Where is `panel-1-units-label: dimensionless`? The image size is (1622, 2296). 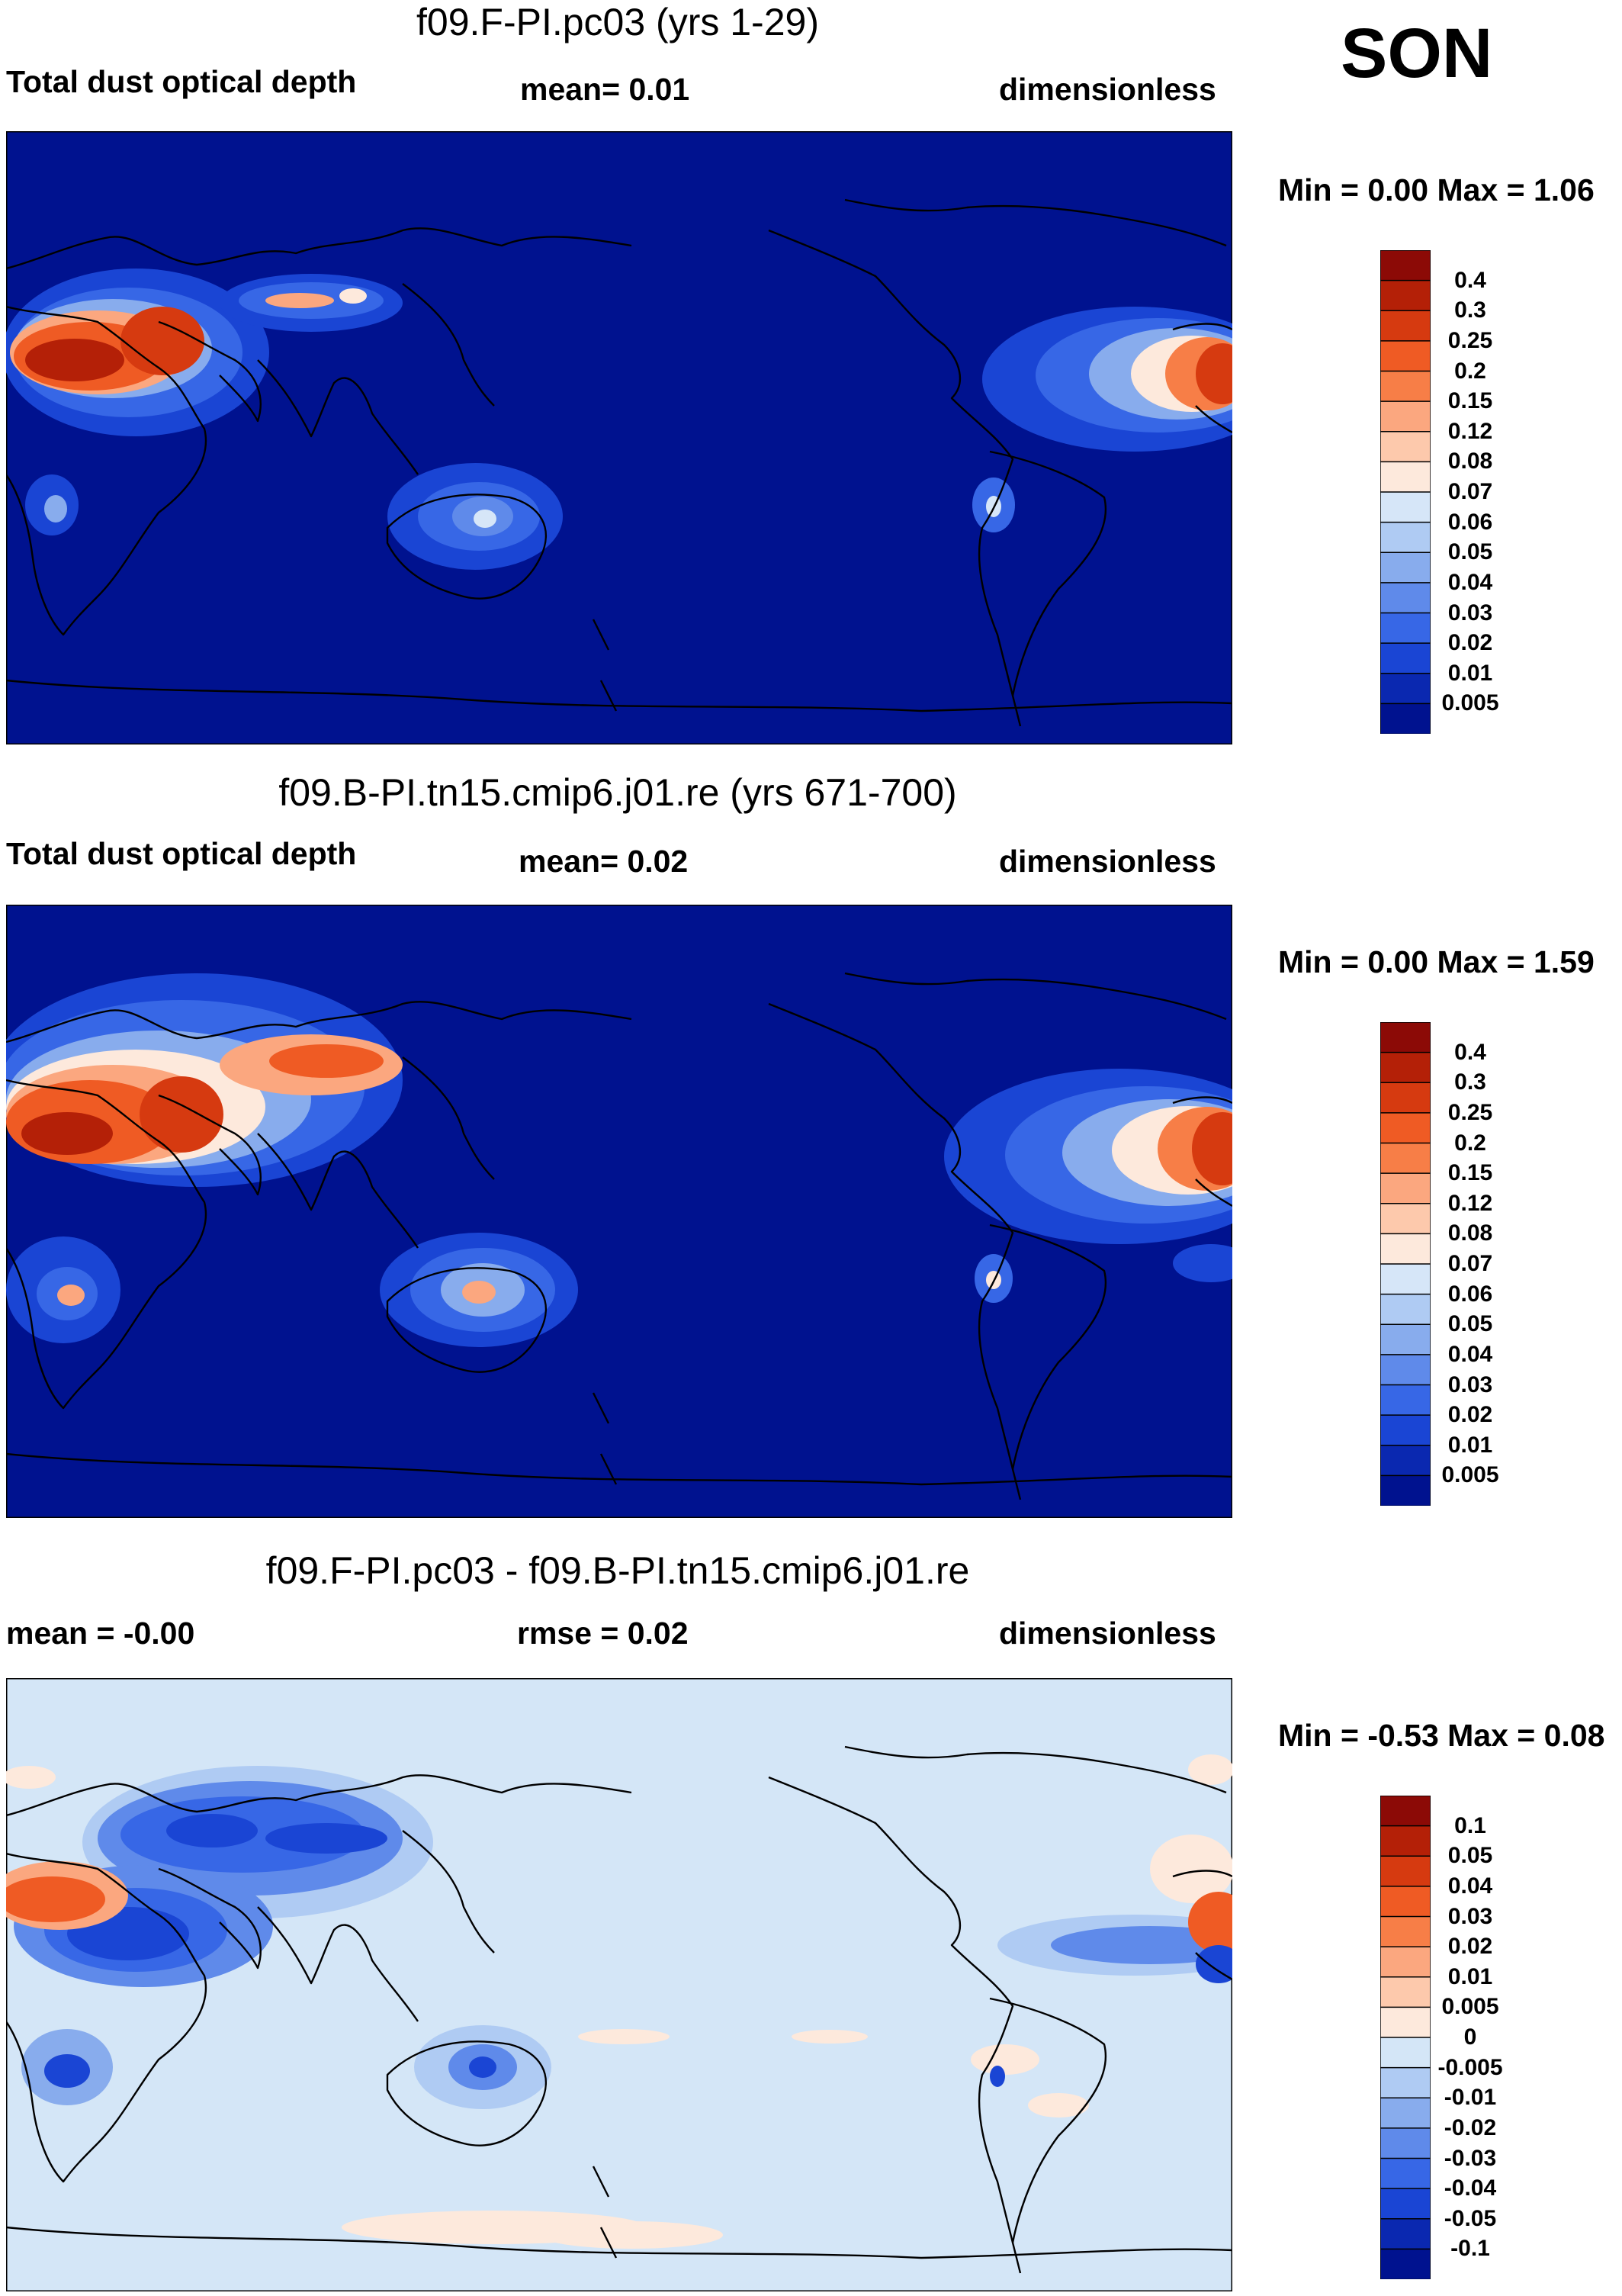 panel-1-units-label: dimensionless is located at coordinates (1108, 90).